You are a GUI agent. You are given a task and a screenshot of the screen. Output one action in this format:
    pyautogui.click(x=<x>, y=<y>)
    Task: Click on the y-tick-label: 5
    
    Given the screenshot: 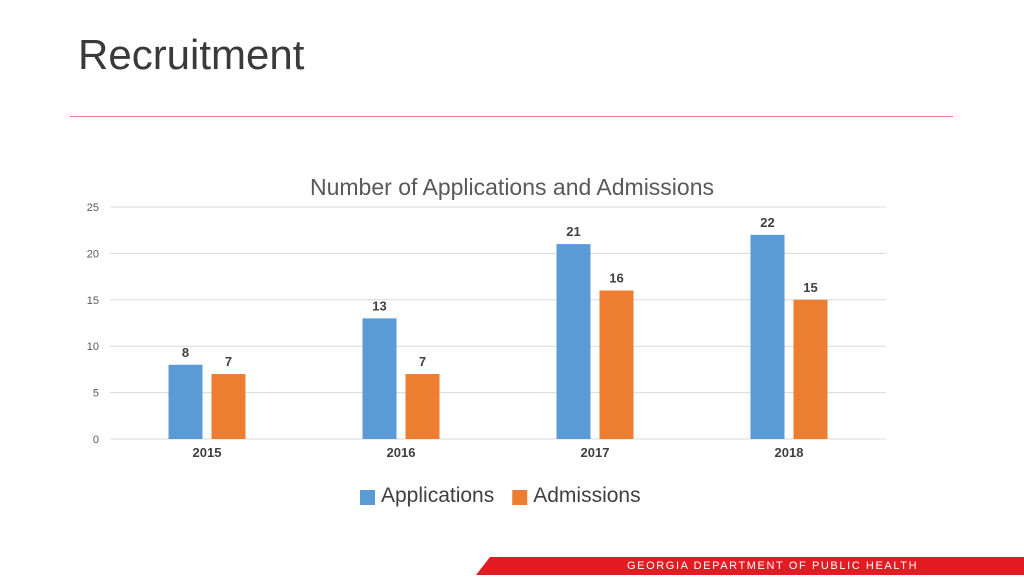 What is the action you would take?
    pyautogui.click(x=96, y=394)
    